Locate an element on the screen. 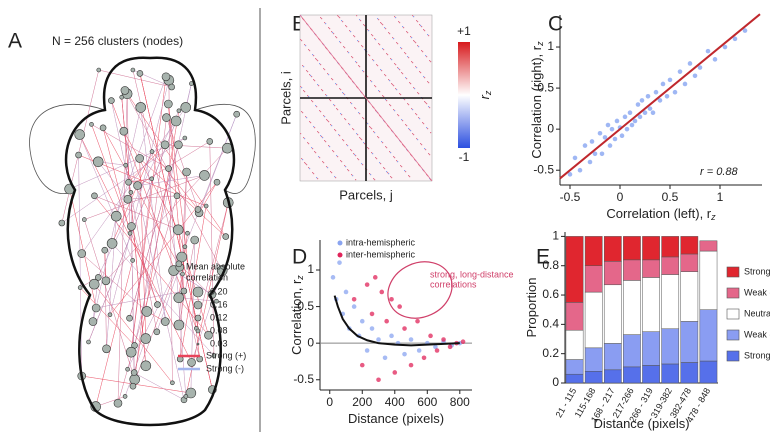 This screenshot has width=770, height=438. colorbar-label-sub: z is located at coordinates (488, 93).